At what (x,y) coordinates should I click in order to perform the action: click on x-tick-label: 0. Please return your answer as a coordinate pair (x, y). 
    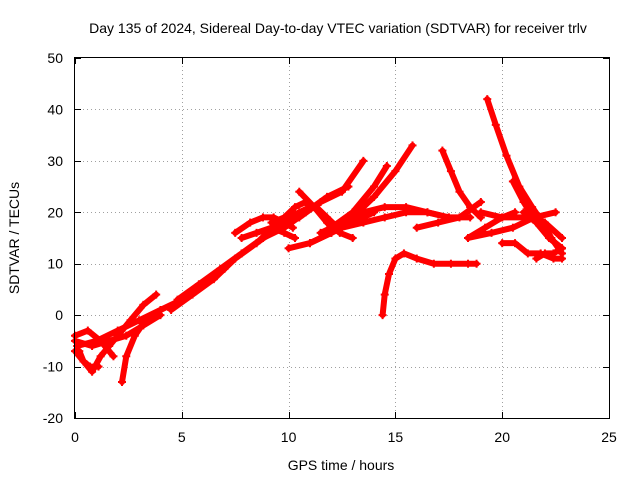
    Looking at the image, I should click on (75, 437).